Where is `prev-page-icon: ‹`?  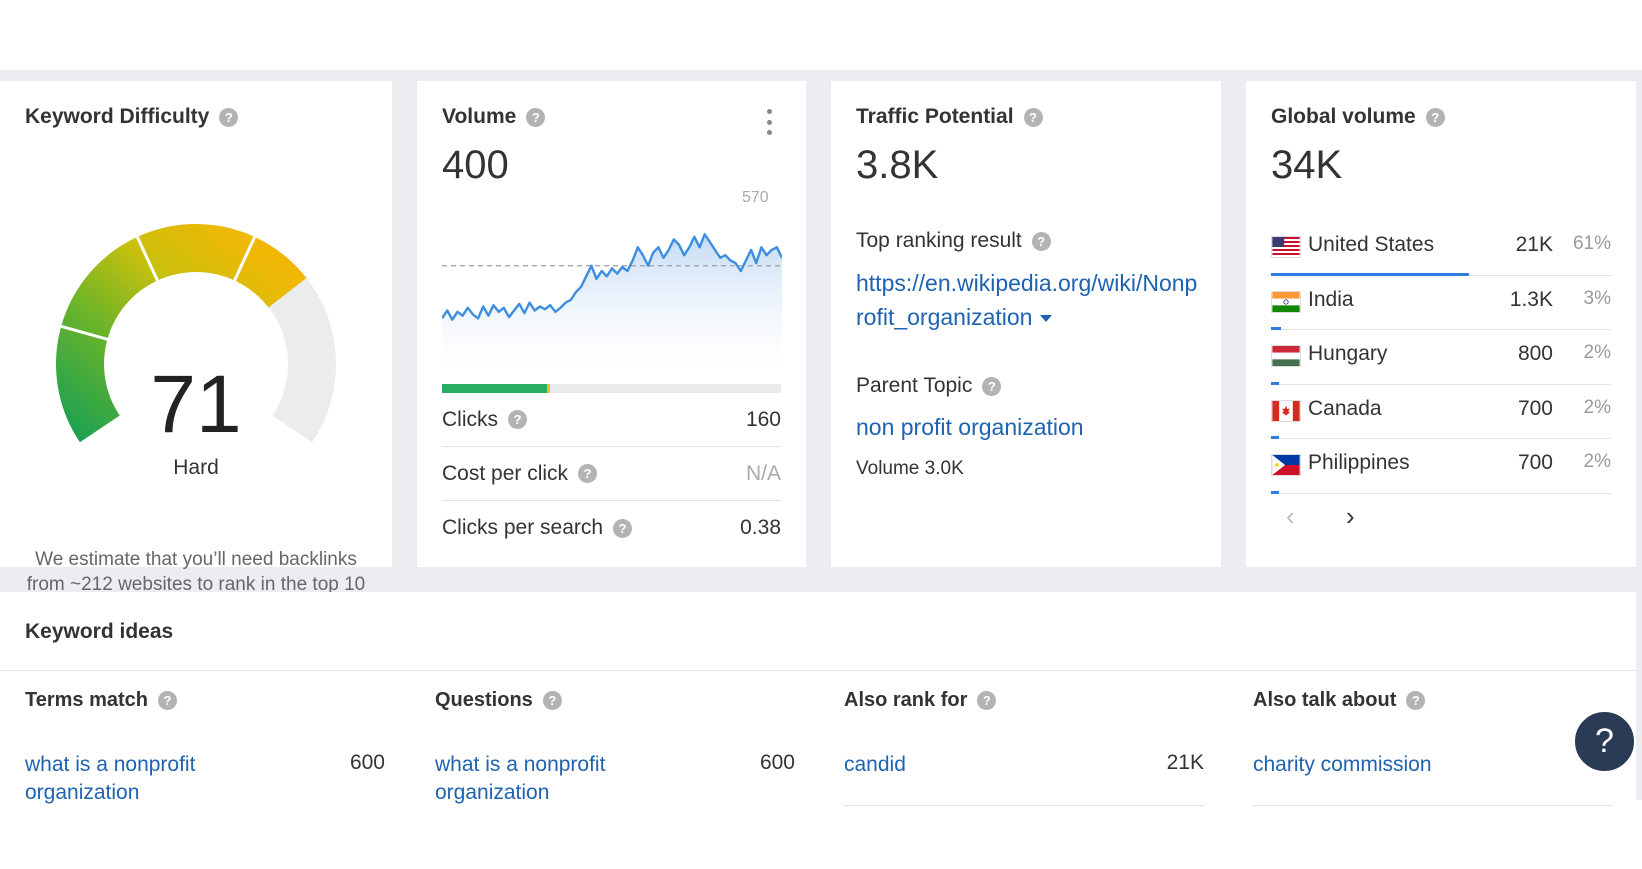
prev-page-icon: ‹ is located at coordinates (1290, 516).